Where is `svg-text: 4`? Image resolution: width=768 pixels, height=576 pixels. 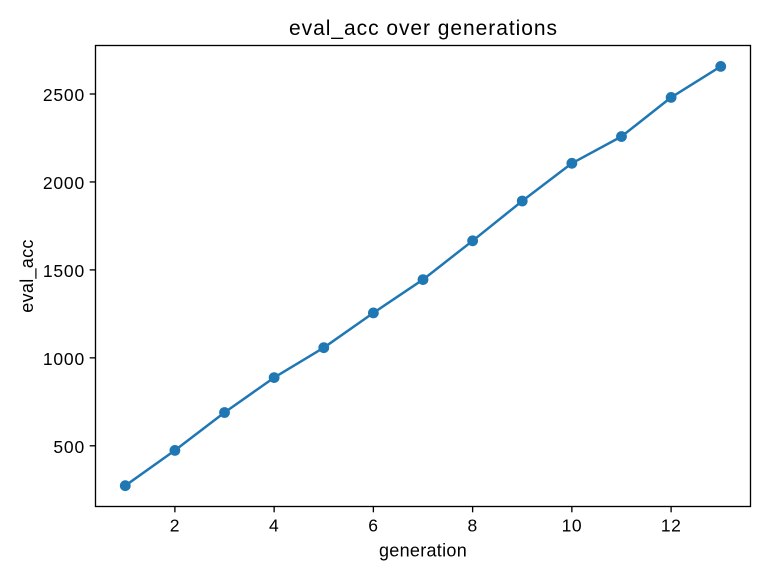 svg-text: 4 is located at coordinates (274, 526).